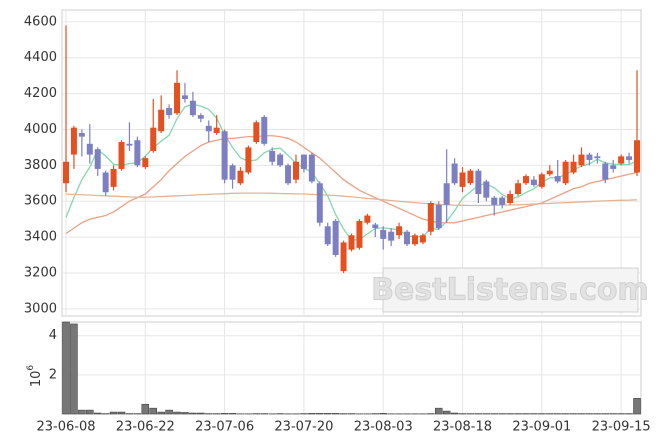 Image resolution: width=663 pixels, height=444 pixels. I want to click on volume-axis-label: 106, so click(35, 376).